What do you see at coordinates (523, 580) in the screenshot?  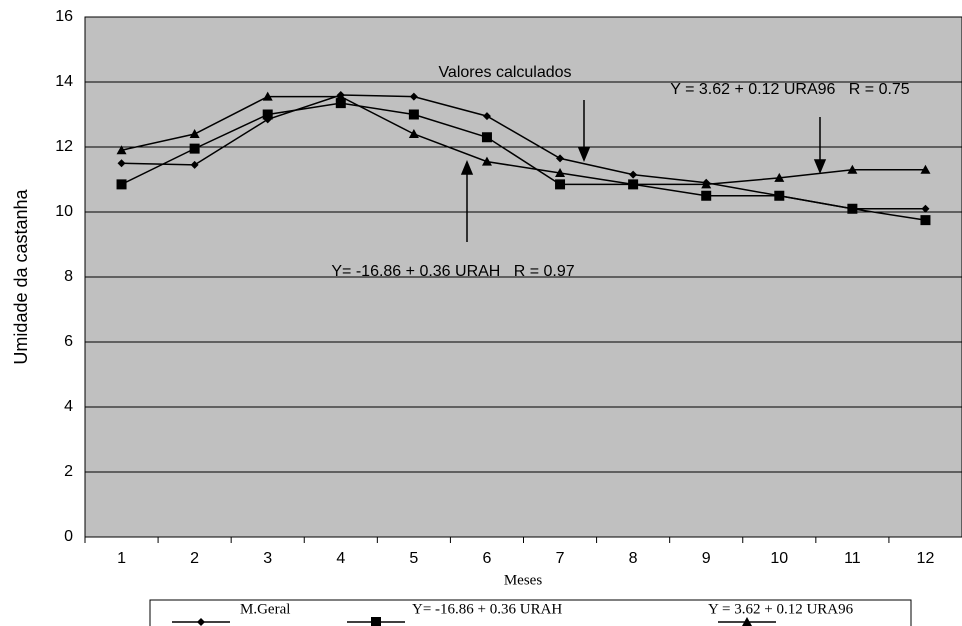 I see `x-axis-label: Meses` at bounding box center [523, 580].